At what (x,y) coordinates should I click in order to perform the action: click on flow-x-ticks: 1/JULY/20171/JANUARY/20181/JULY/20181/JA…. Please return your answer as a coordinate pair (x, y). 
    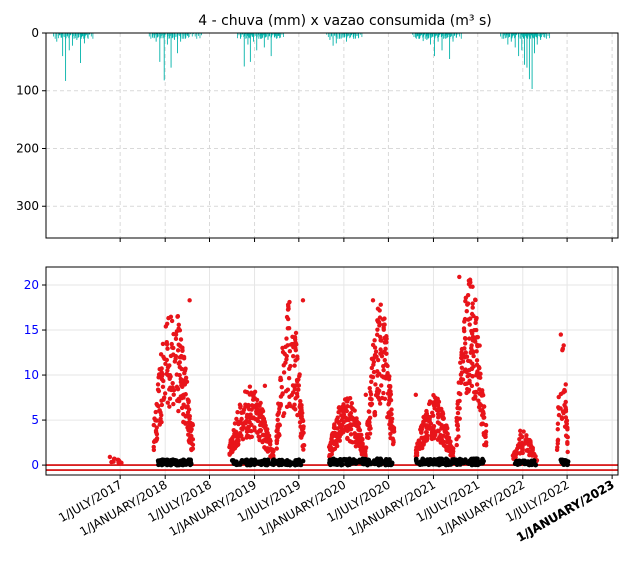
    Looking at the image, I should click on (336, 510).